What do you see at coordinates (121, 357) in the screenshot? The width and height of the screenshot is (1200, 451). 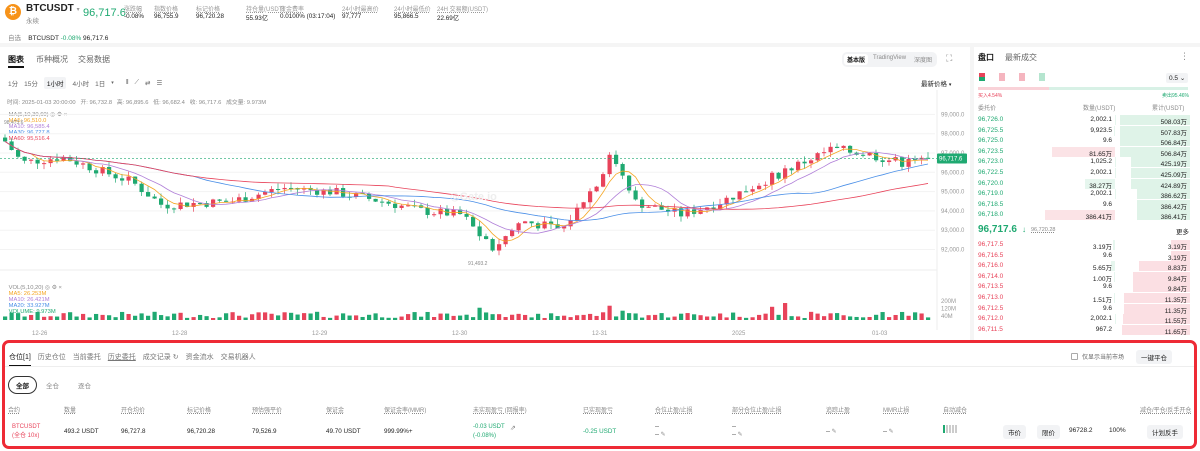 I see `tab-order-history: 历史委托` at bounding box center [121, 357].